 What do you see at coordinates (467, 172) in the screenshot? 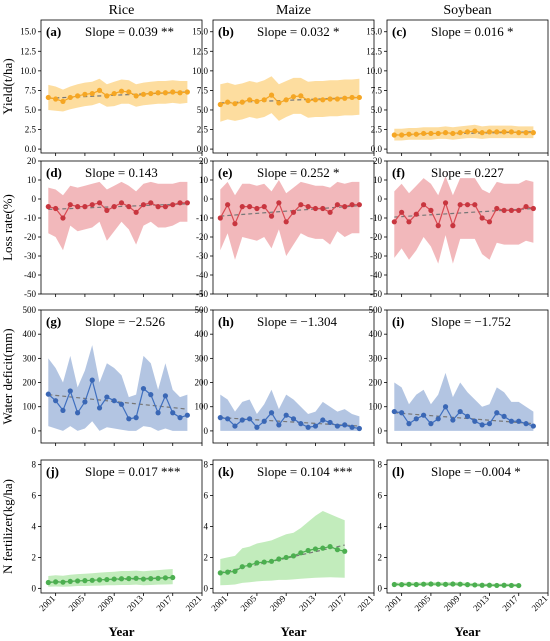
I see `slope-annotation: Slope = 0.227` at bounding box center [467, 172].